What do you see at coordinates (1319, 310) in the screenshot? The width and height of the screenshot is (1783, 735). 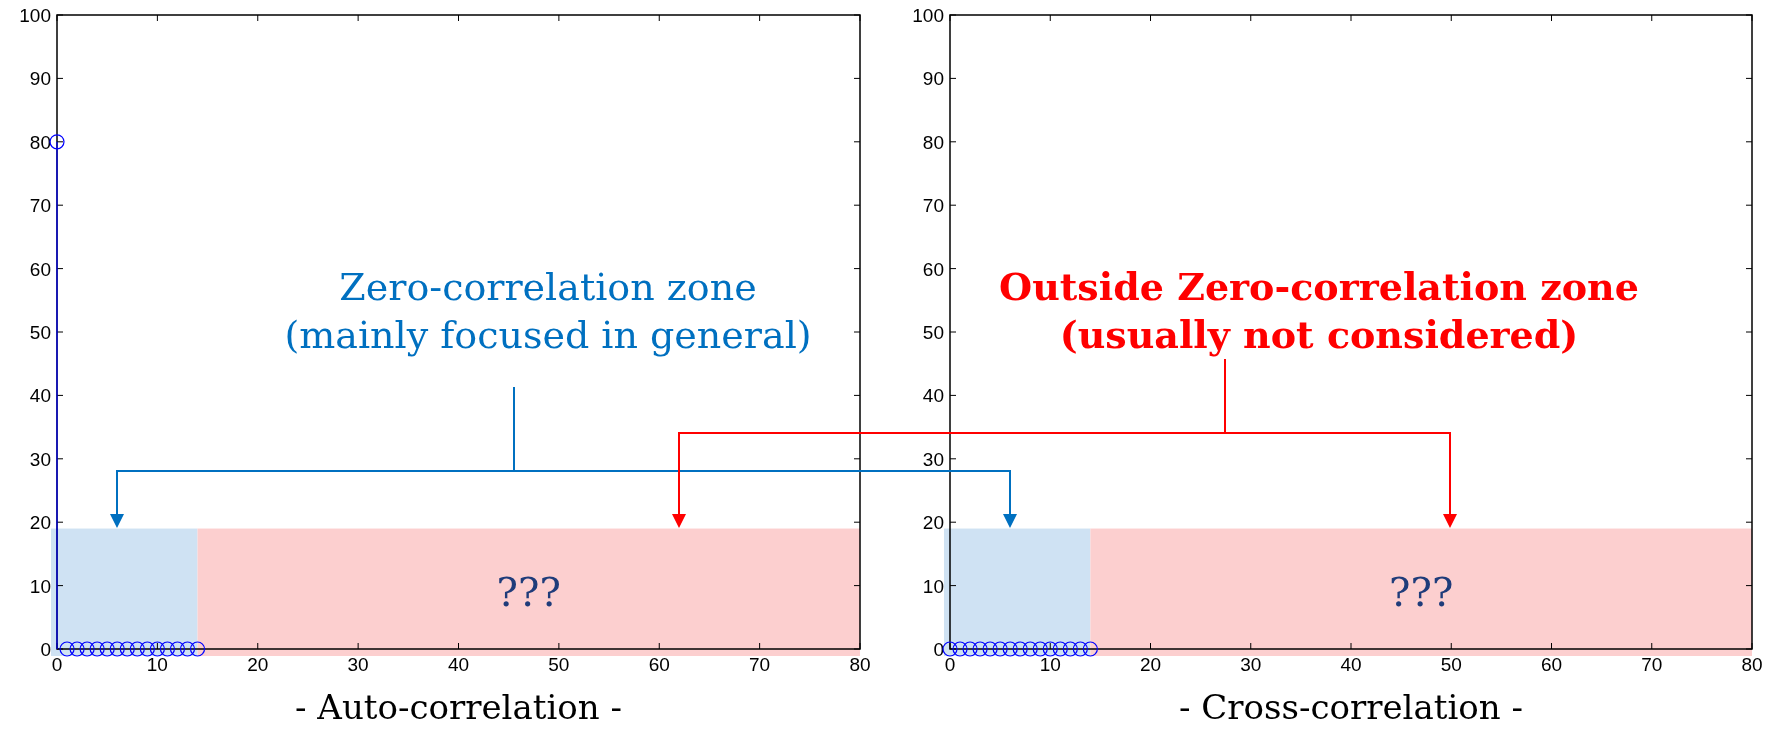 I see `annotation: Outside Zero-correlation zone (usually not considered)` at bounding box center [1319, 310].